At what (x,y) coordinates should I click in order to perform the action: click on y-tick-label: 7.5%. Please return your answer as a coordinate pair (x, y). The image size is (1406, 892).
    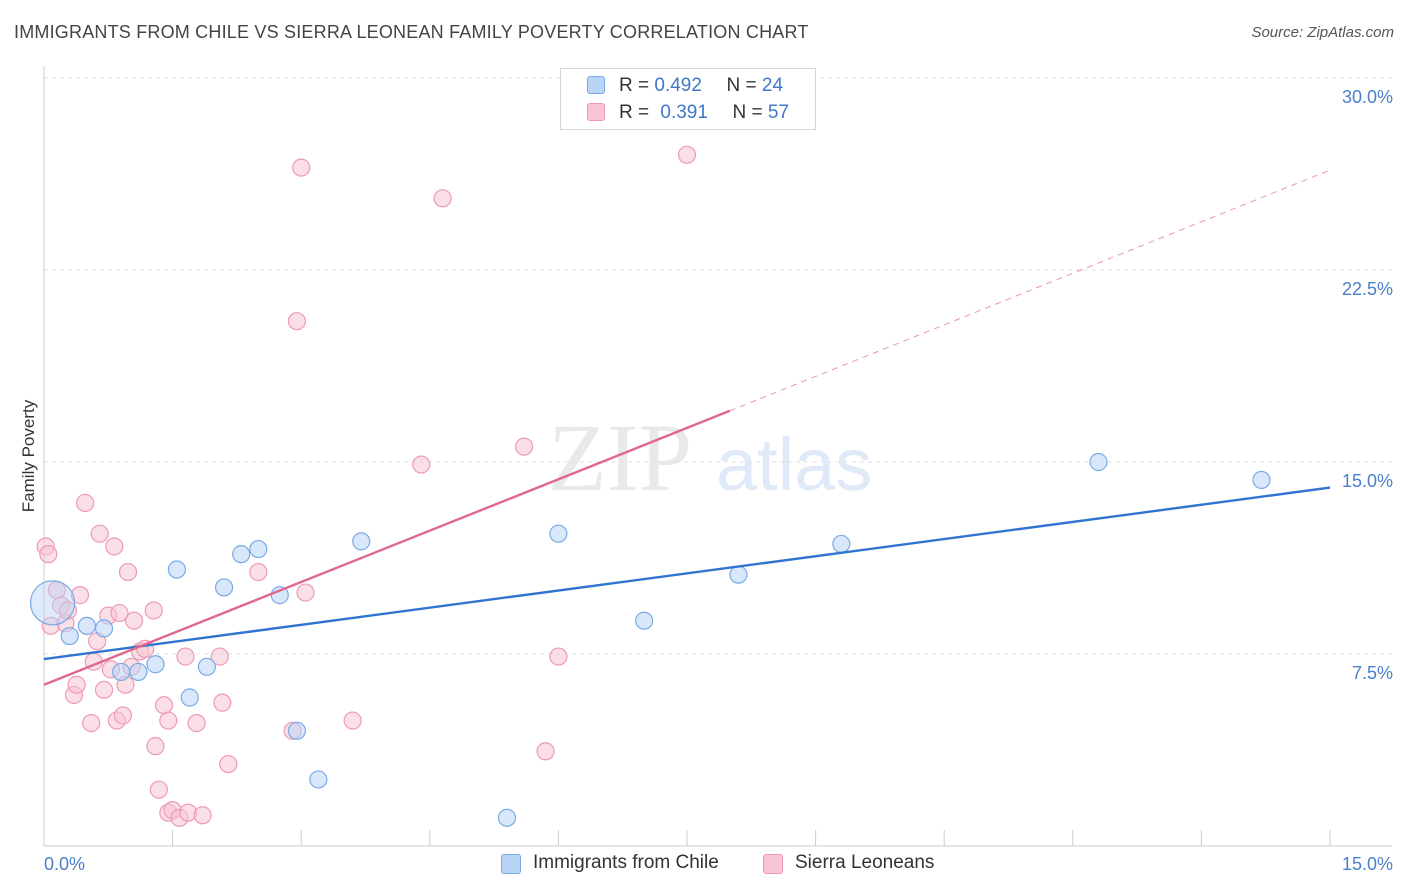
    Looking at the image, I should click on (1372, 673).